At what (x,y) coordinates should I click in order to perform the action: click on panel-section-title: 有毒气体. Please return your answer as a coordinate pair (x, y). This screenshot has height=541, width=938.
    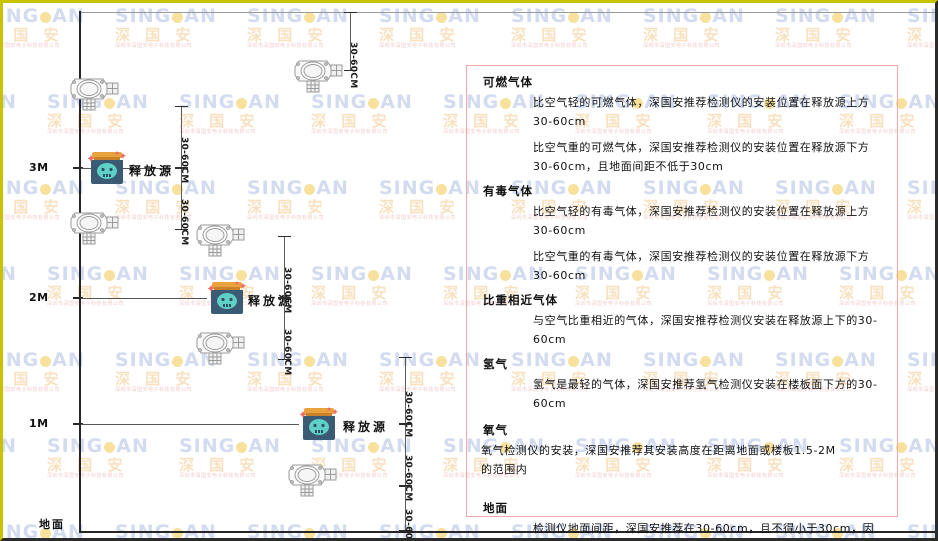
    Looking at the image, I should click on (508, 191).